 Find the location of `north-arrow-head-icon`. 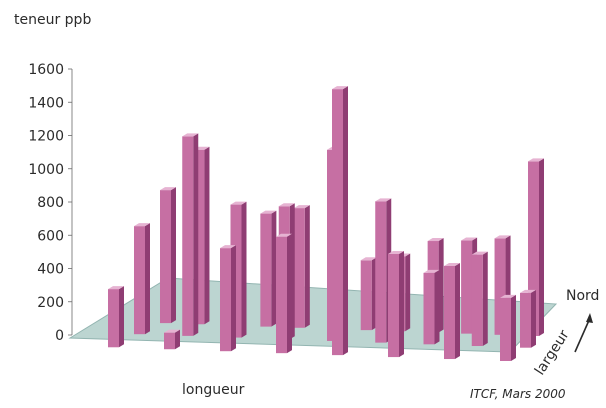

north-arrow-head-icon is located at coordinates (589, 318).